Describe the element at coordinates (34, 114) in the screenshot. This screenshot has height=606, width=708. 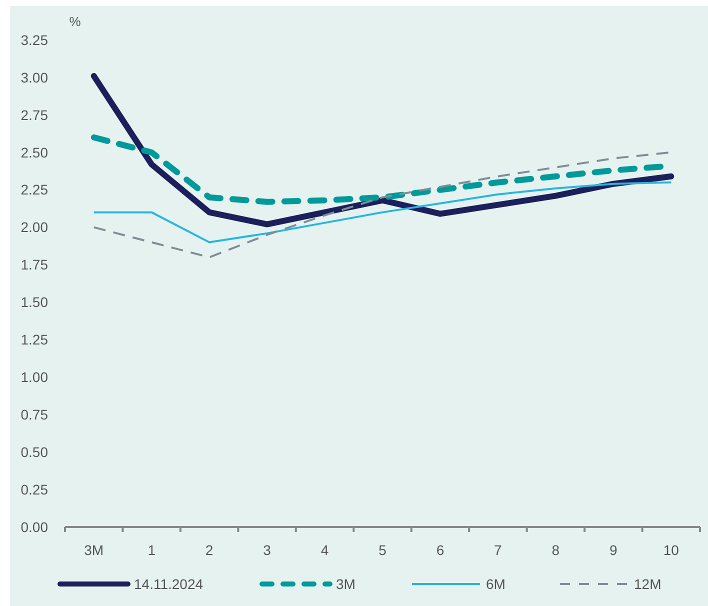
I see `y-tick-label: 2.75` at that location.